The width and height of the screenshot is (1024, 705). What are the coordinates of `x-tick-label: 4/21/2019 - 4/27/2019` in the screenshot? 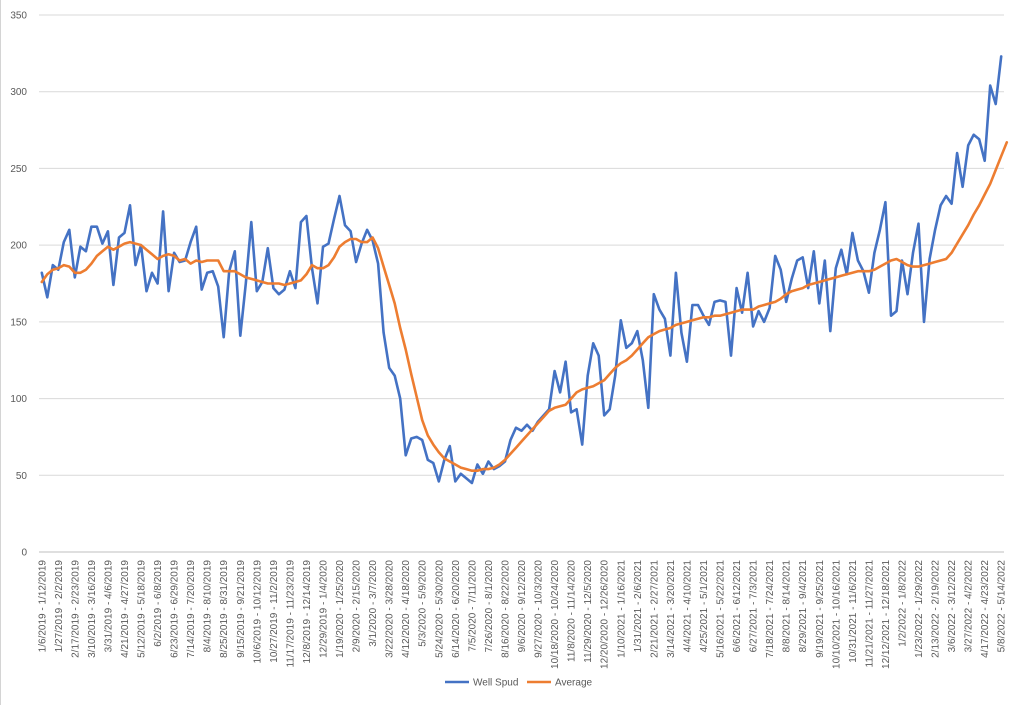 It's located at (125, 609).